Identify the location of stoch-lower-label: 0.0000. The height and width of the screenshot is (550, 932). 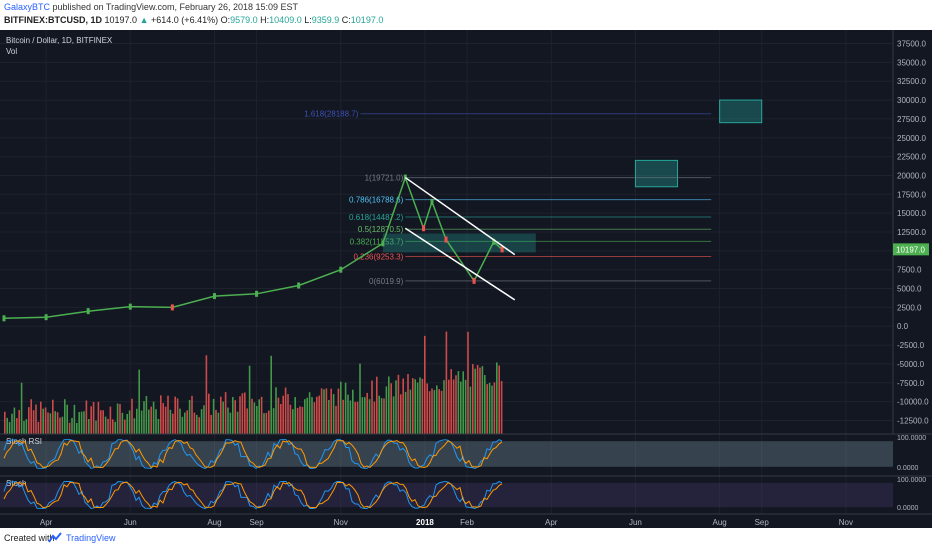
(908, 508).